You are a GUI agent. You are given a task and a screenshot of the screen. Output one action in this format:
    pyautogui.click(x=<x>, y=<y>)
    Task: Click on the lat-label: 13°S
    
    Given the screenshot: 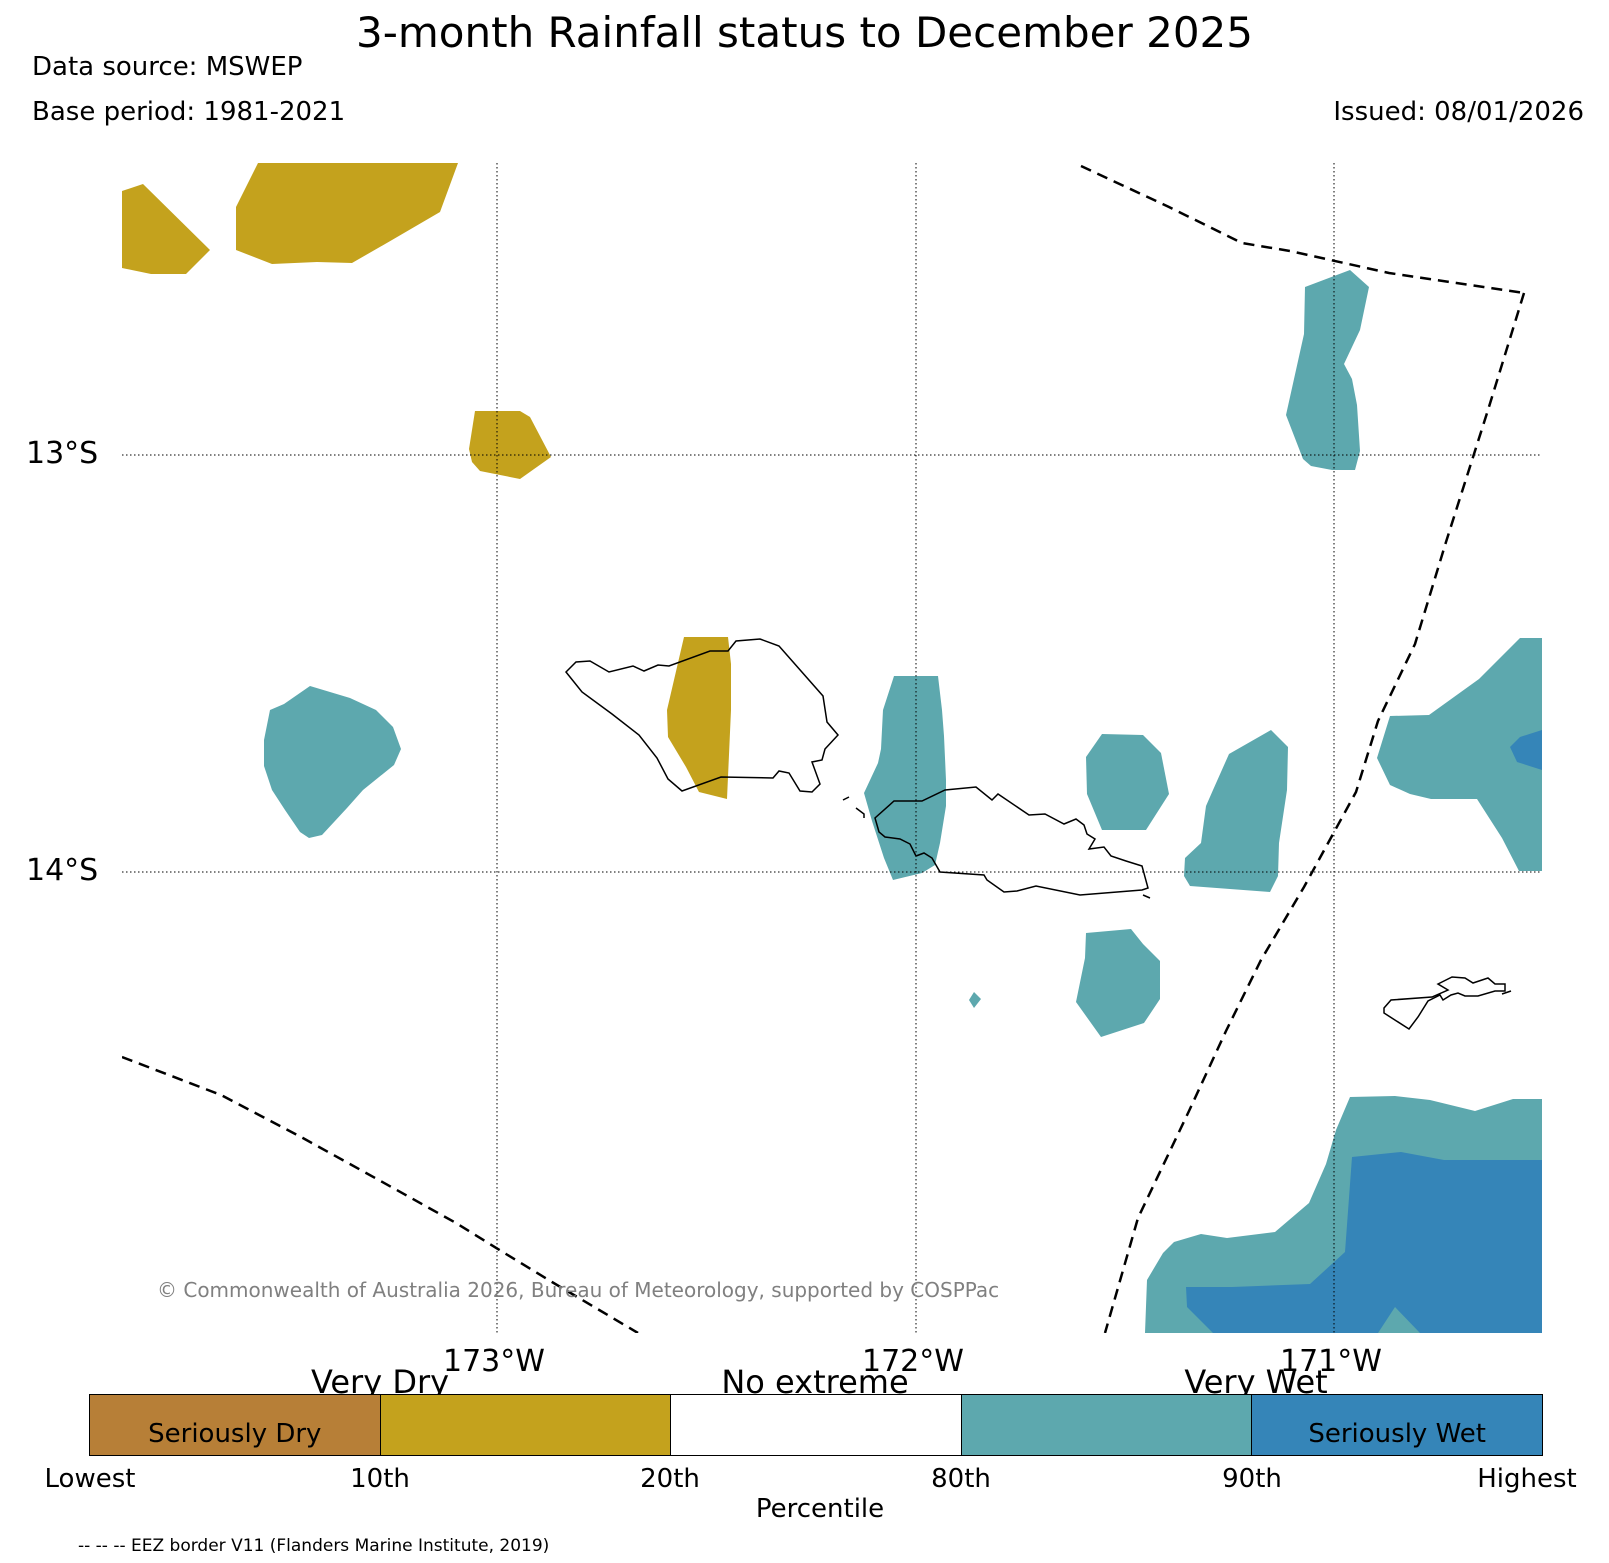 What is the action you would take?
    pyautogui.click(x=62, y=453)
    